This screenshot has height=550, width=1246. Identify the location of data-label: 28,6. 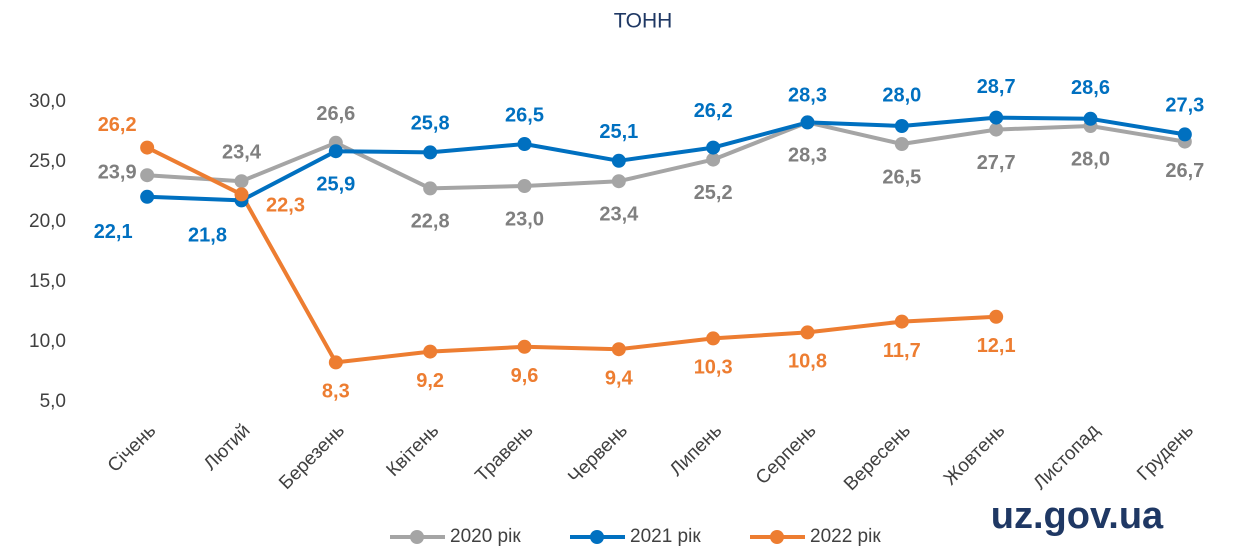
(1090, 88).